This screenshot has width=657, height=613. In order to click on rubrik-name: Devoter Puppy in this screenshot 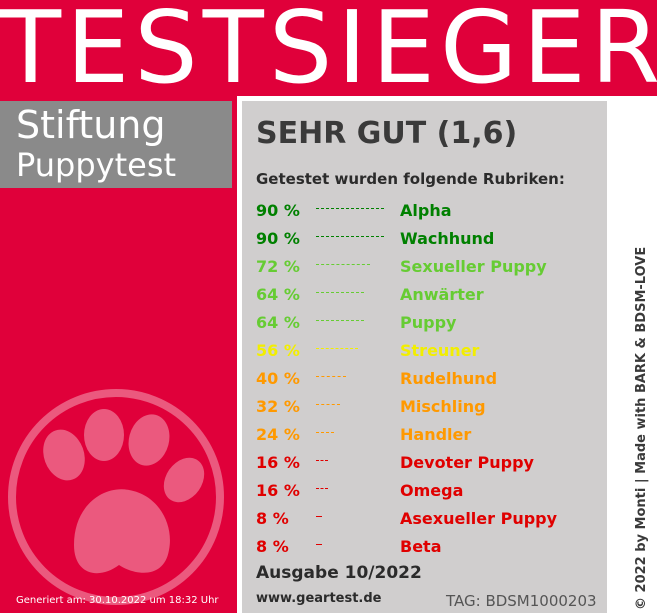, I will do `click(467, 462)`.